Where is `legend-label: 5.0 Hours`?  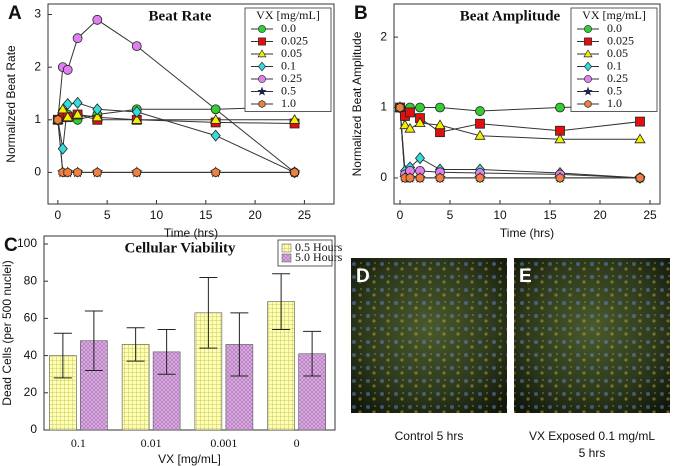 legend-label: 5.0 Hours is located at coordinates (319, 257).